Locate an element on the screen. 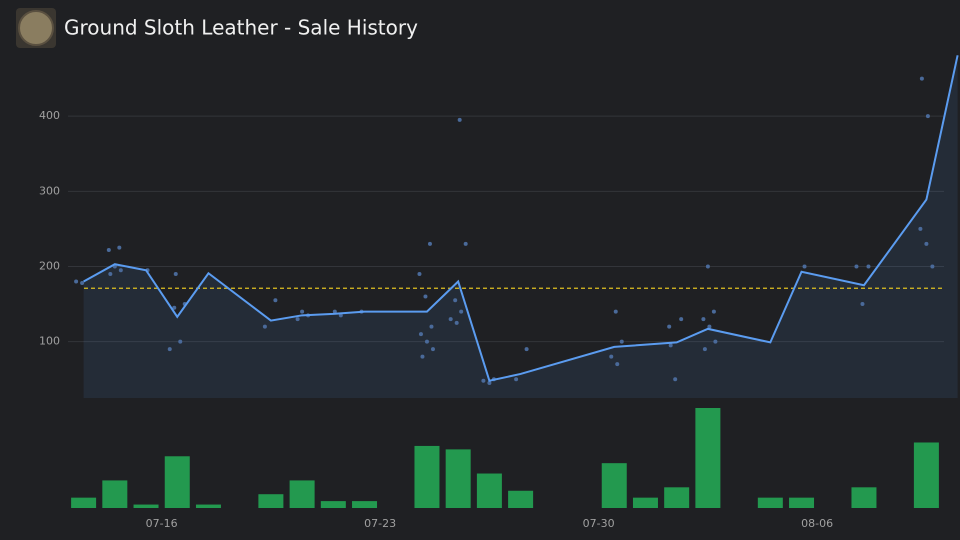  y-tick-label: 400 is located at coordinates (49, 115).